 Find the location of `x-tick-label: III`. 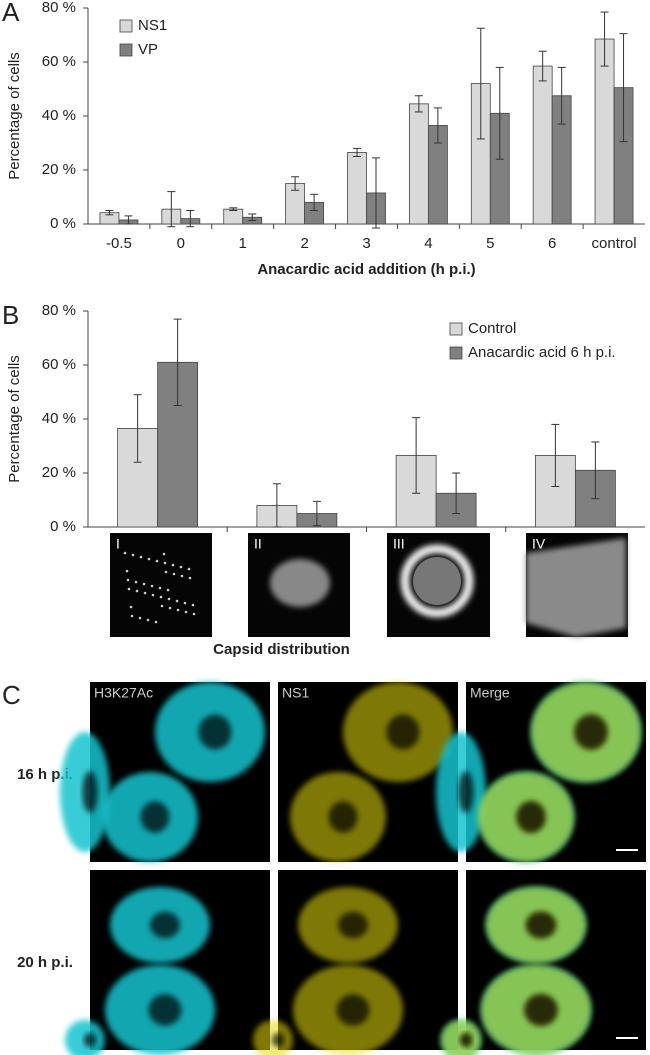

x-tick-label: III is located at coordinates (399, 544).